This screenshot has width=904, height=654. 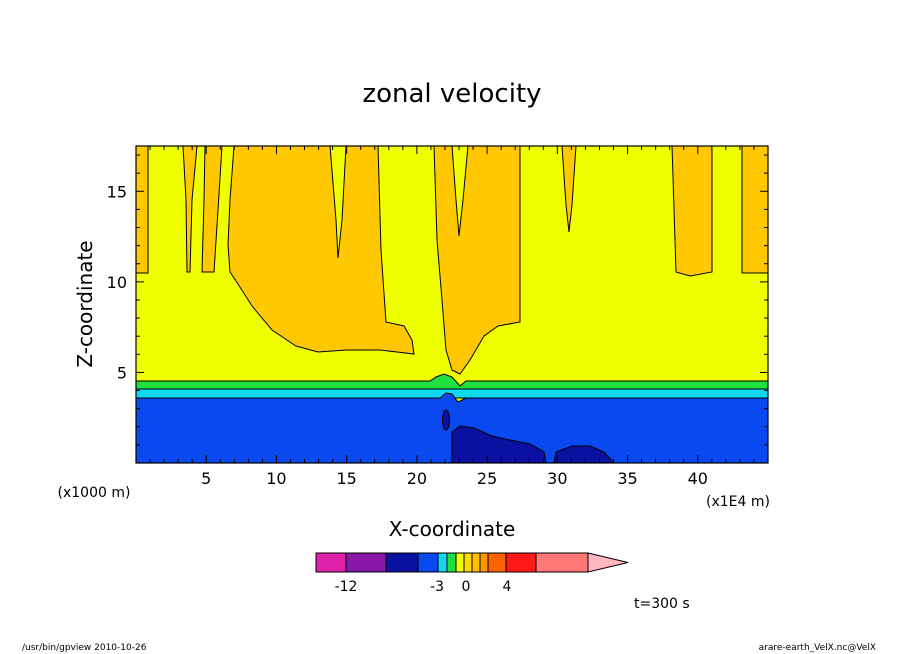 I want to click on orange-center, so click(x=477, y=260).